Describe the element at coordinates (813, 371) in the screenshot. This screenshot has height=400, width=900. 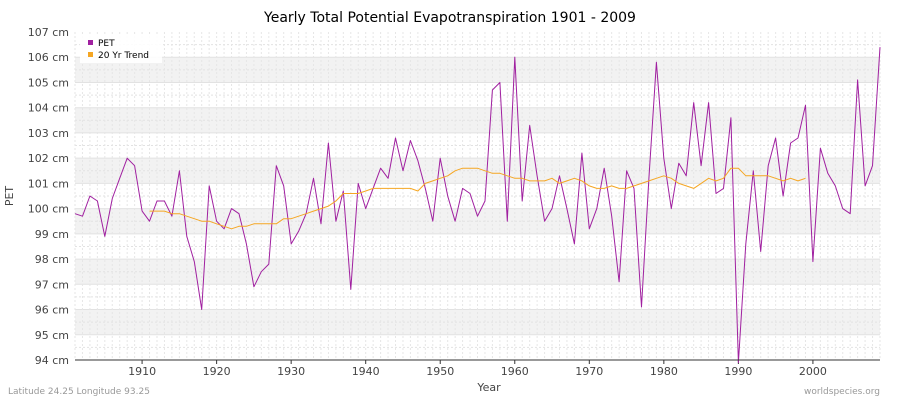
I see `x-tick-label: 2000` at that location.